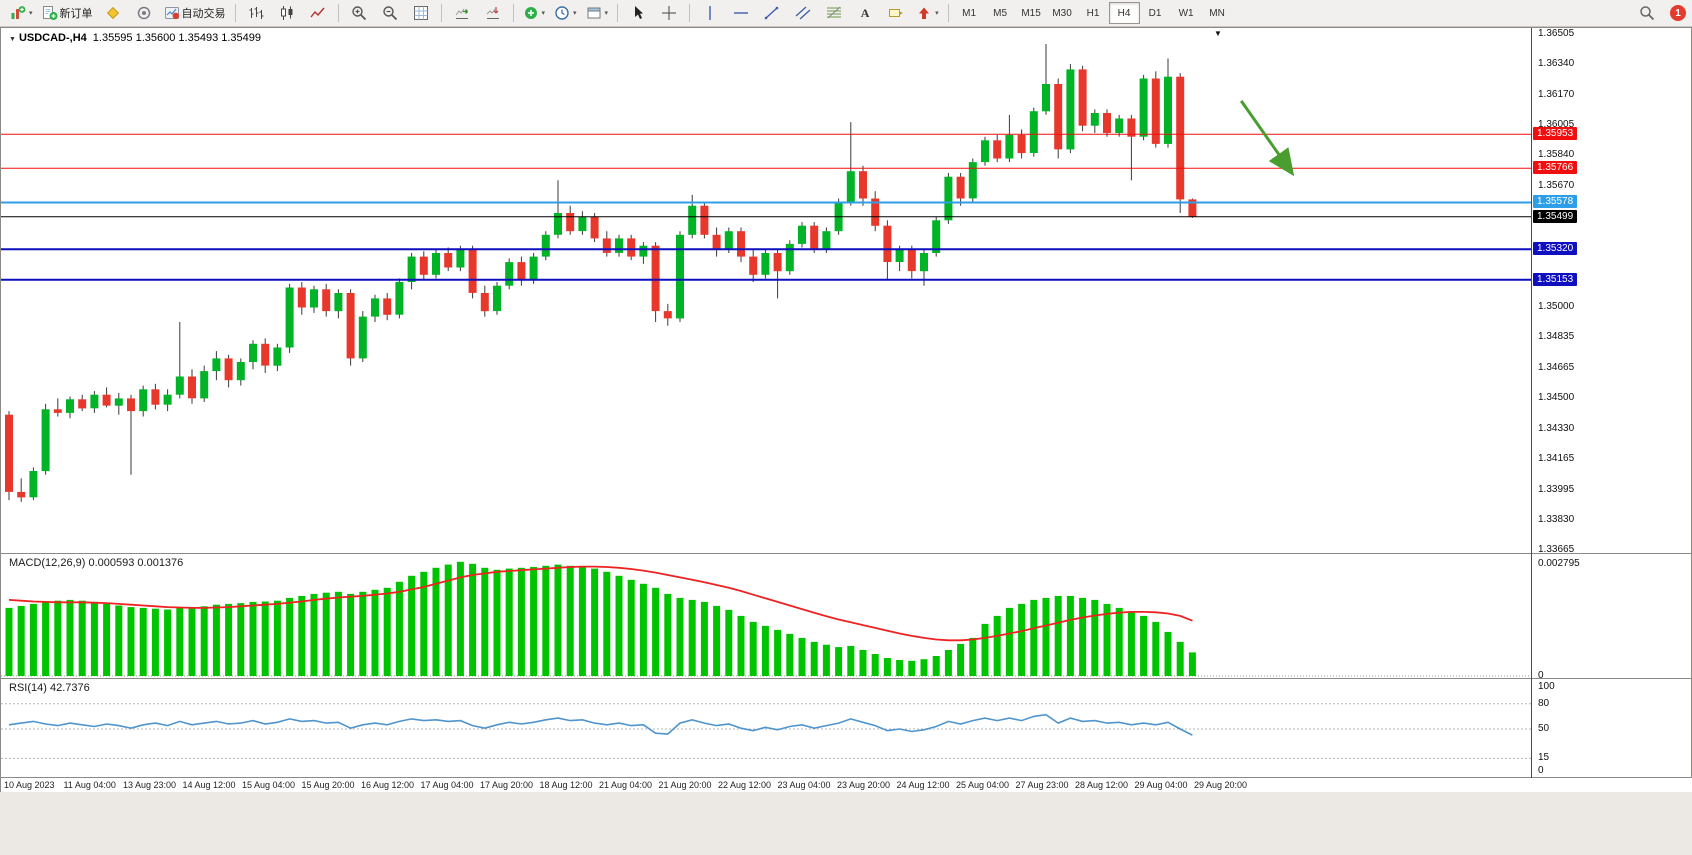 The height and width of the screenshot is (855, 1692). What do you see at coordinates (18, 12) in the screenshot?
I see `new-chart-icon` at bounding box center [18, 12].